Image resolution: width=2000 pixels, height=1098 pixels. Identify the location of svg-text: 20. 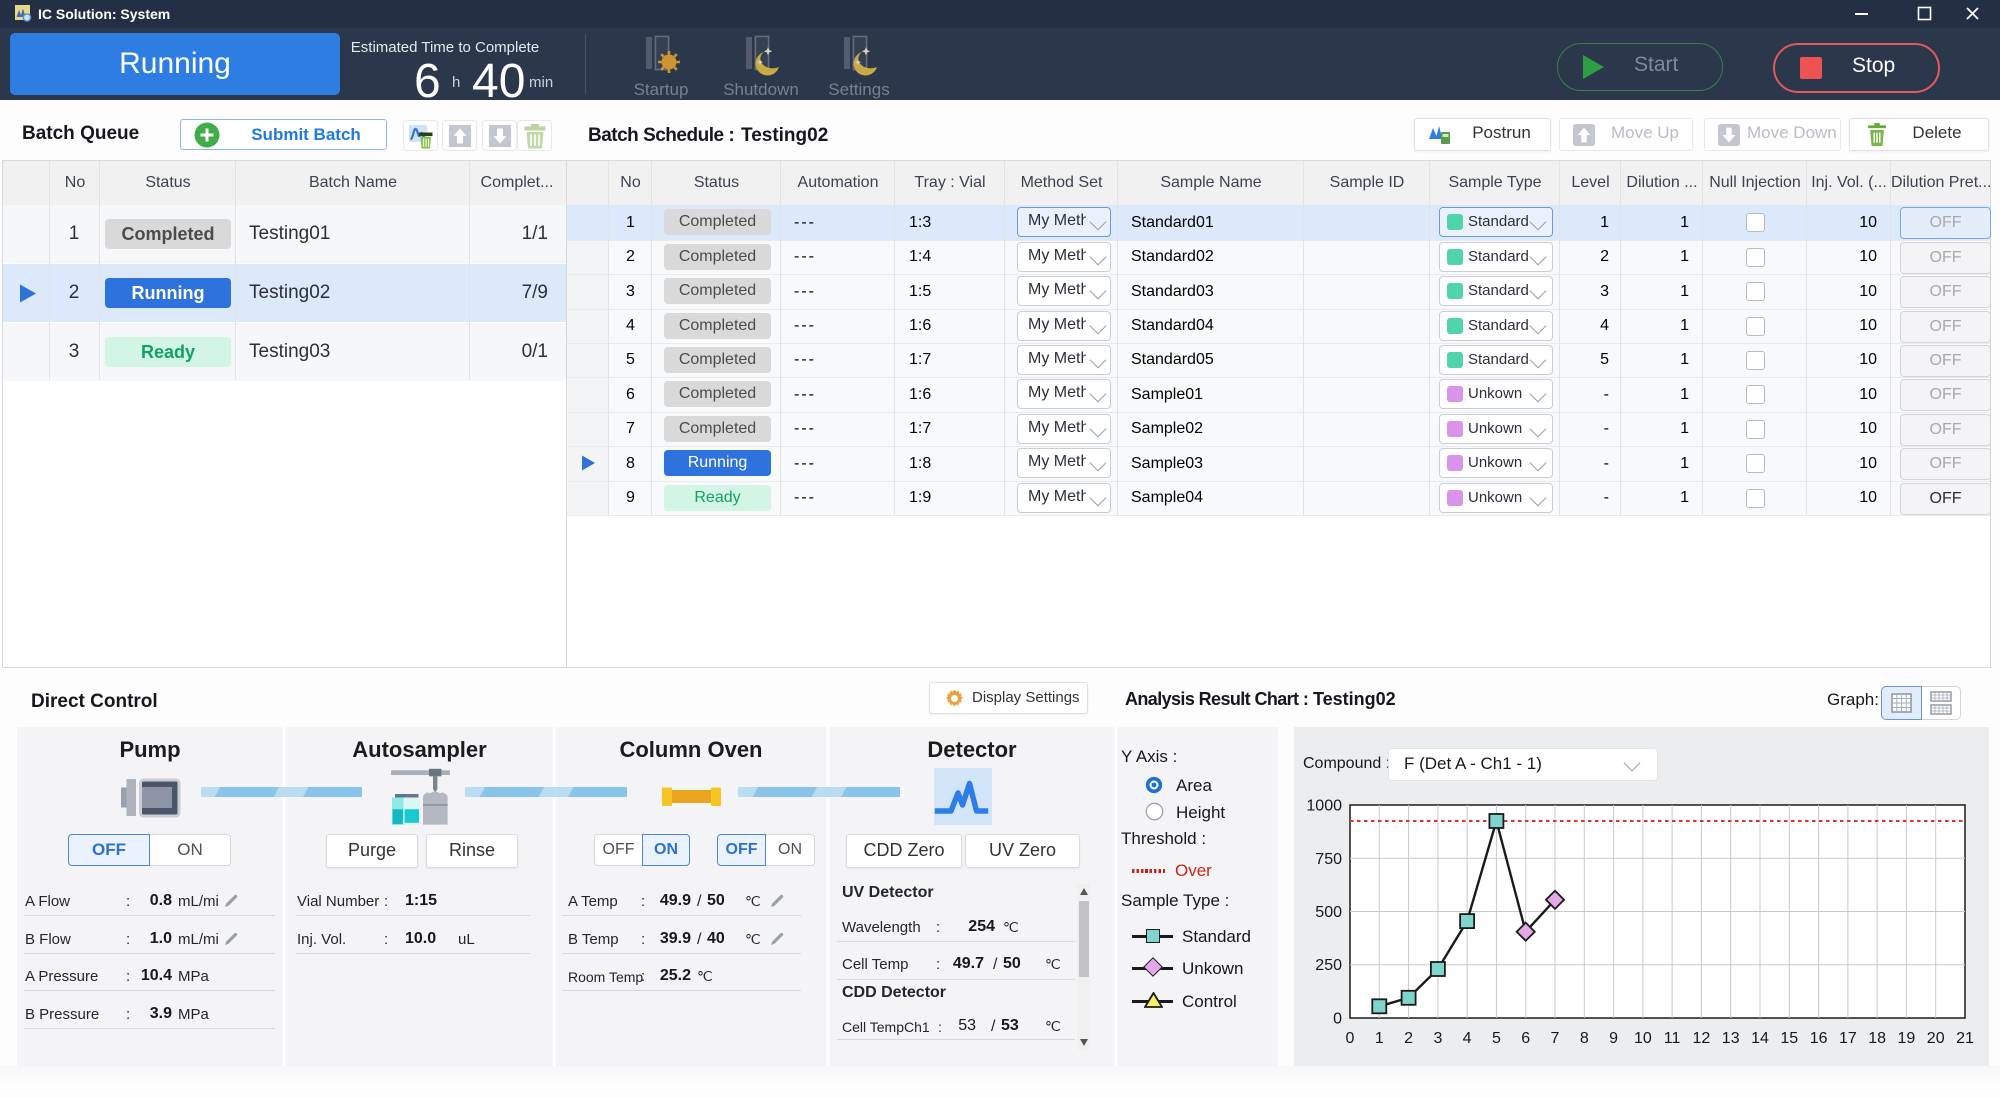
(1936, 1038).